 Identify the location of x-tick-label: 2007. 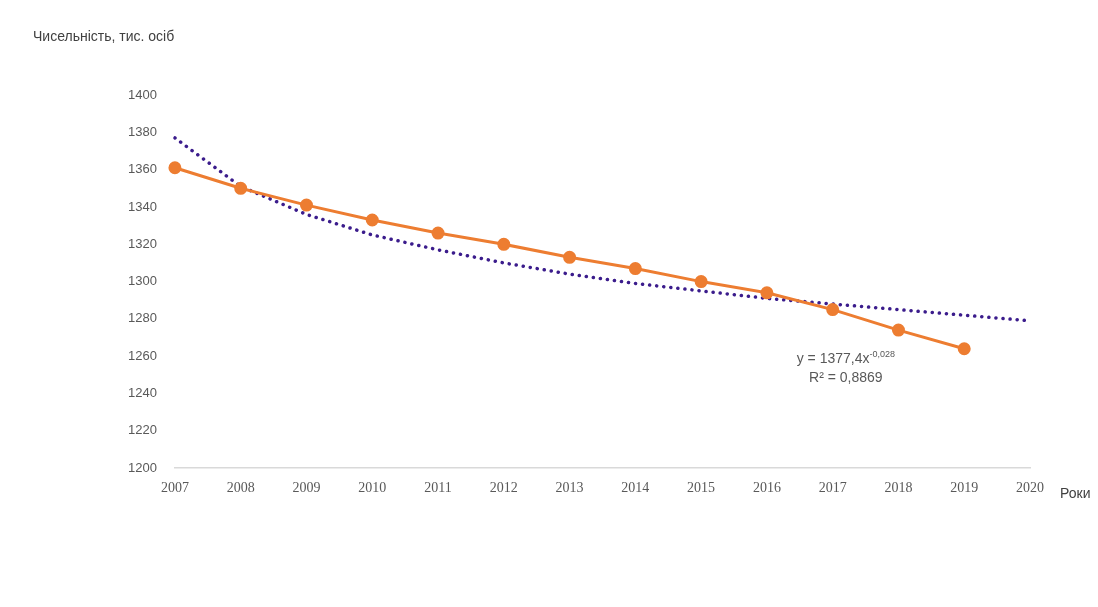
(174, 488).